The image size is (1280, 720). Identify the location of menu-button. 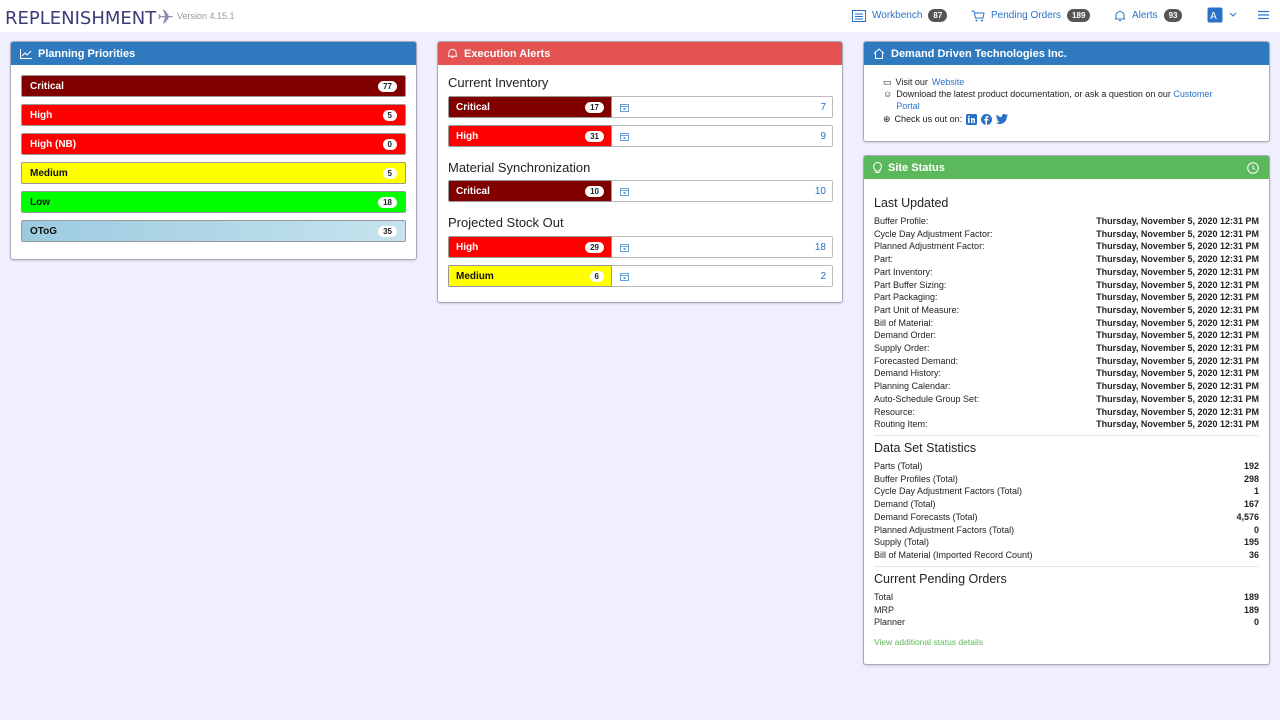
(1263, 15).